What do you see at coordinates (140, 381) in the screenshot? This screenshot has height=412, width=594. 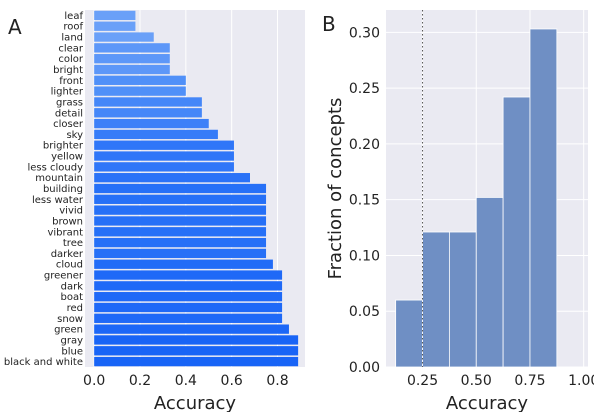 I see `panel-a-x-tick: 0.2` at bounding box center [140, 381].